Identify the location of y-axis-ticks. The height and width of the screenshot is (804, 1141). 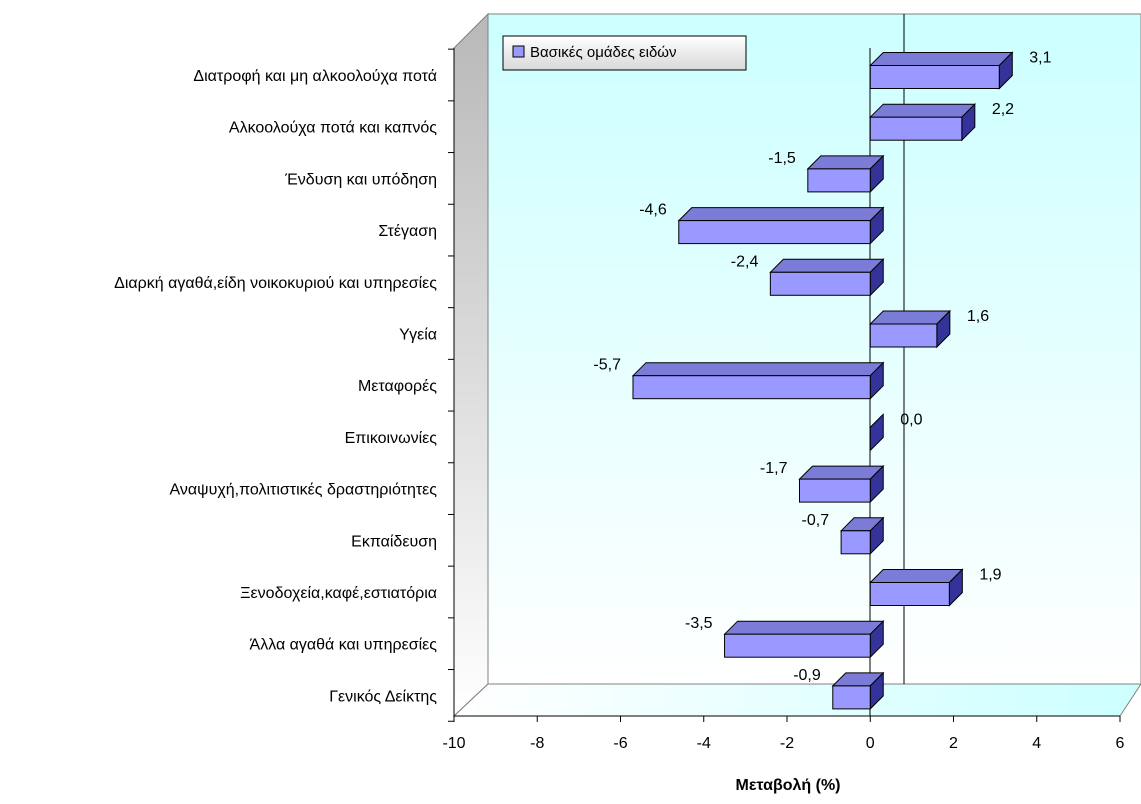
(451, 385).